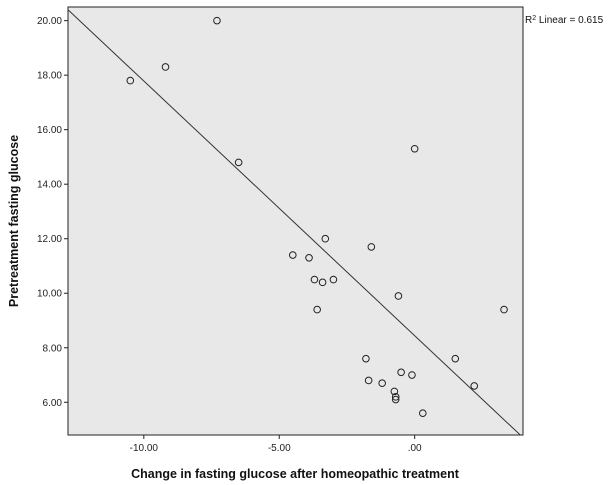 The image size is (610, 485). I want to click on y-tick-label: 18.00, so click(49, 76).